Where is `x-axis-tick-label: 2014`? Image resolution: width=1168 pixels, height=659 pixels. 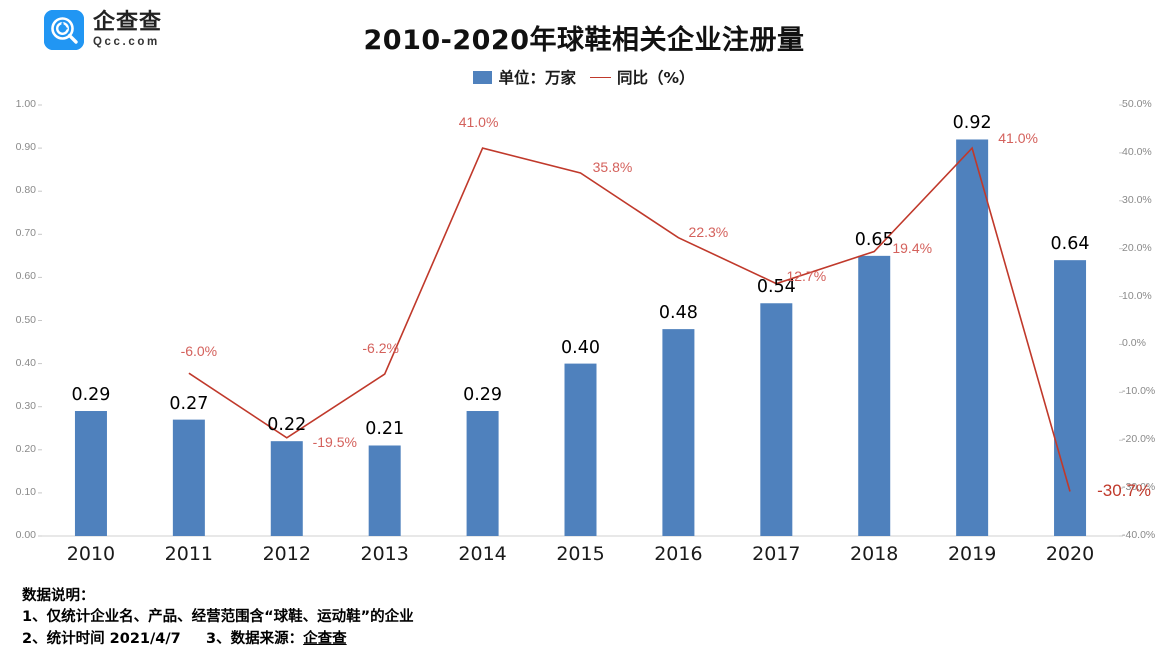
x-axis-tick-label: 2014 is located at coordinates (482, 554).